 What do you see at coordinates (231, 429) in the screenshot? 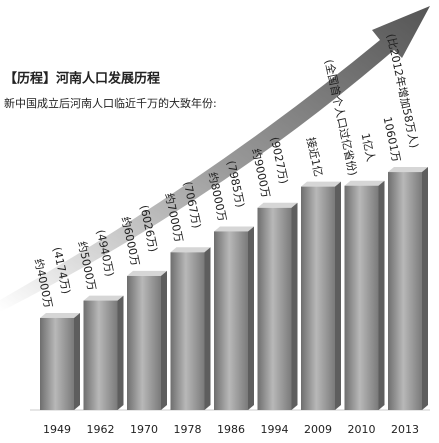
I see `x-tick-label: 1986` at bounding box center [231, 429].